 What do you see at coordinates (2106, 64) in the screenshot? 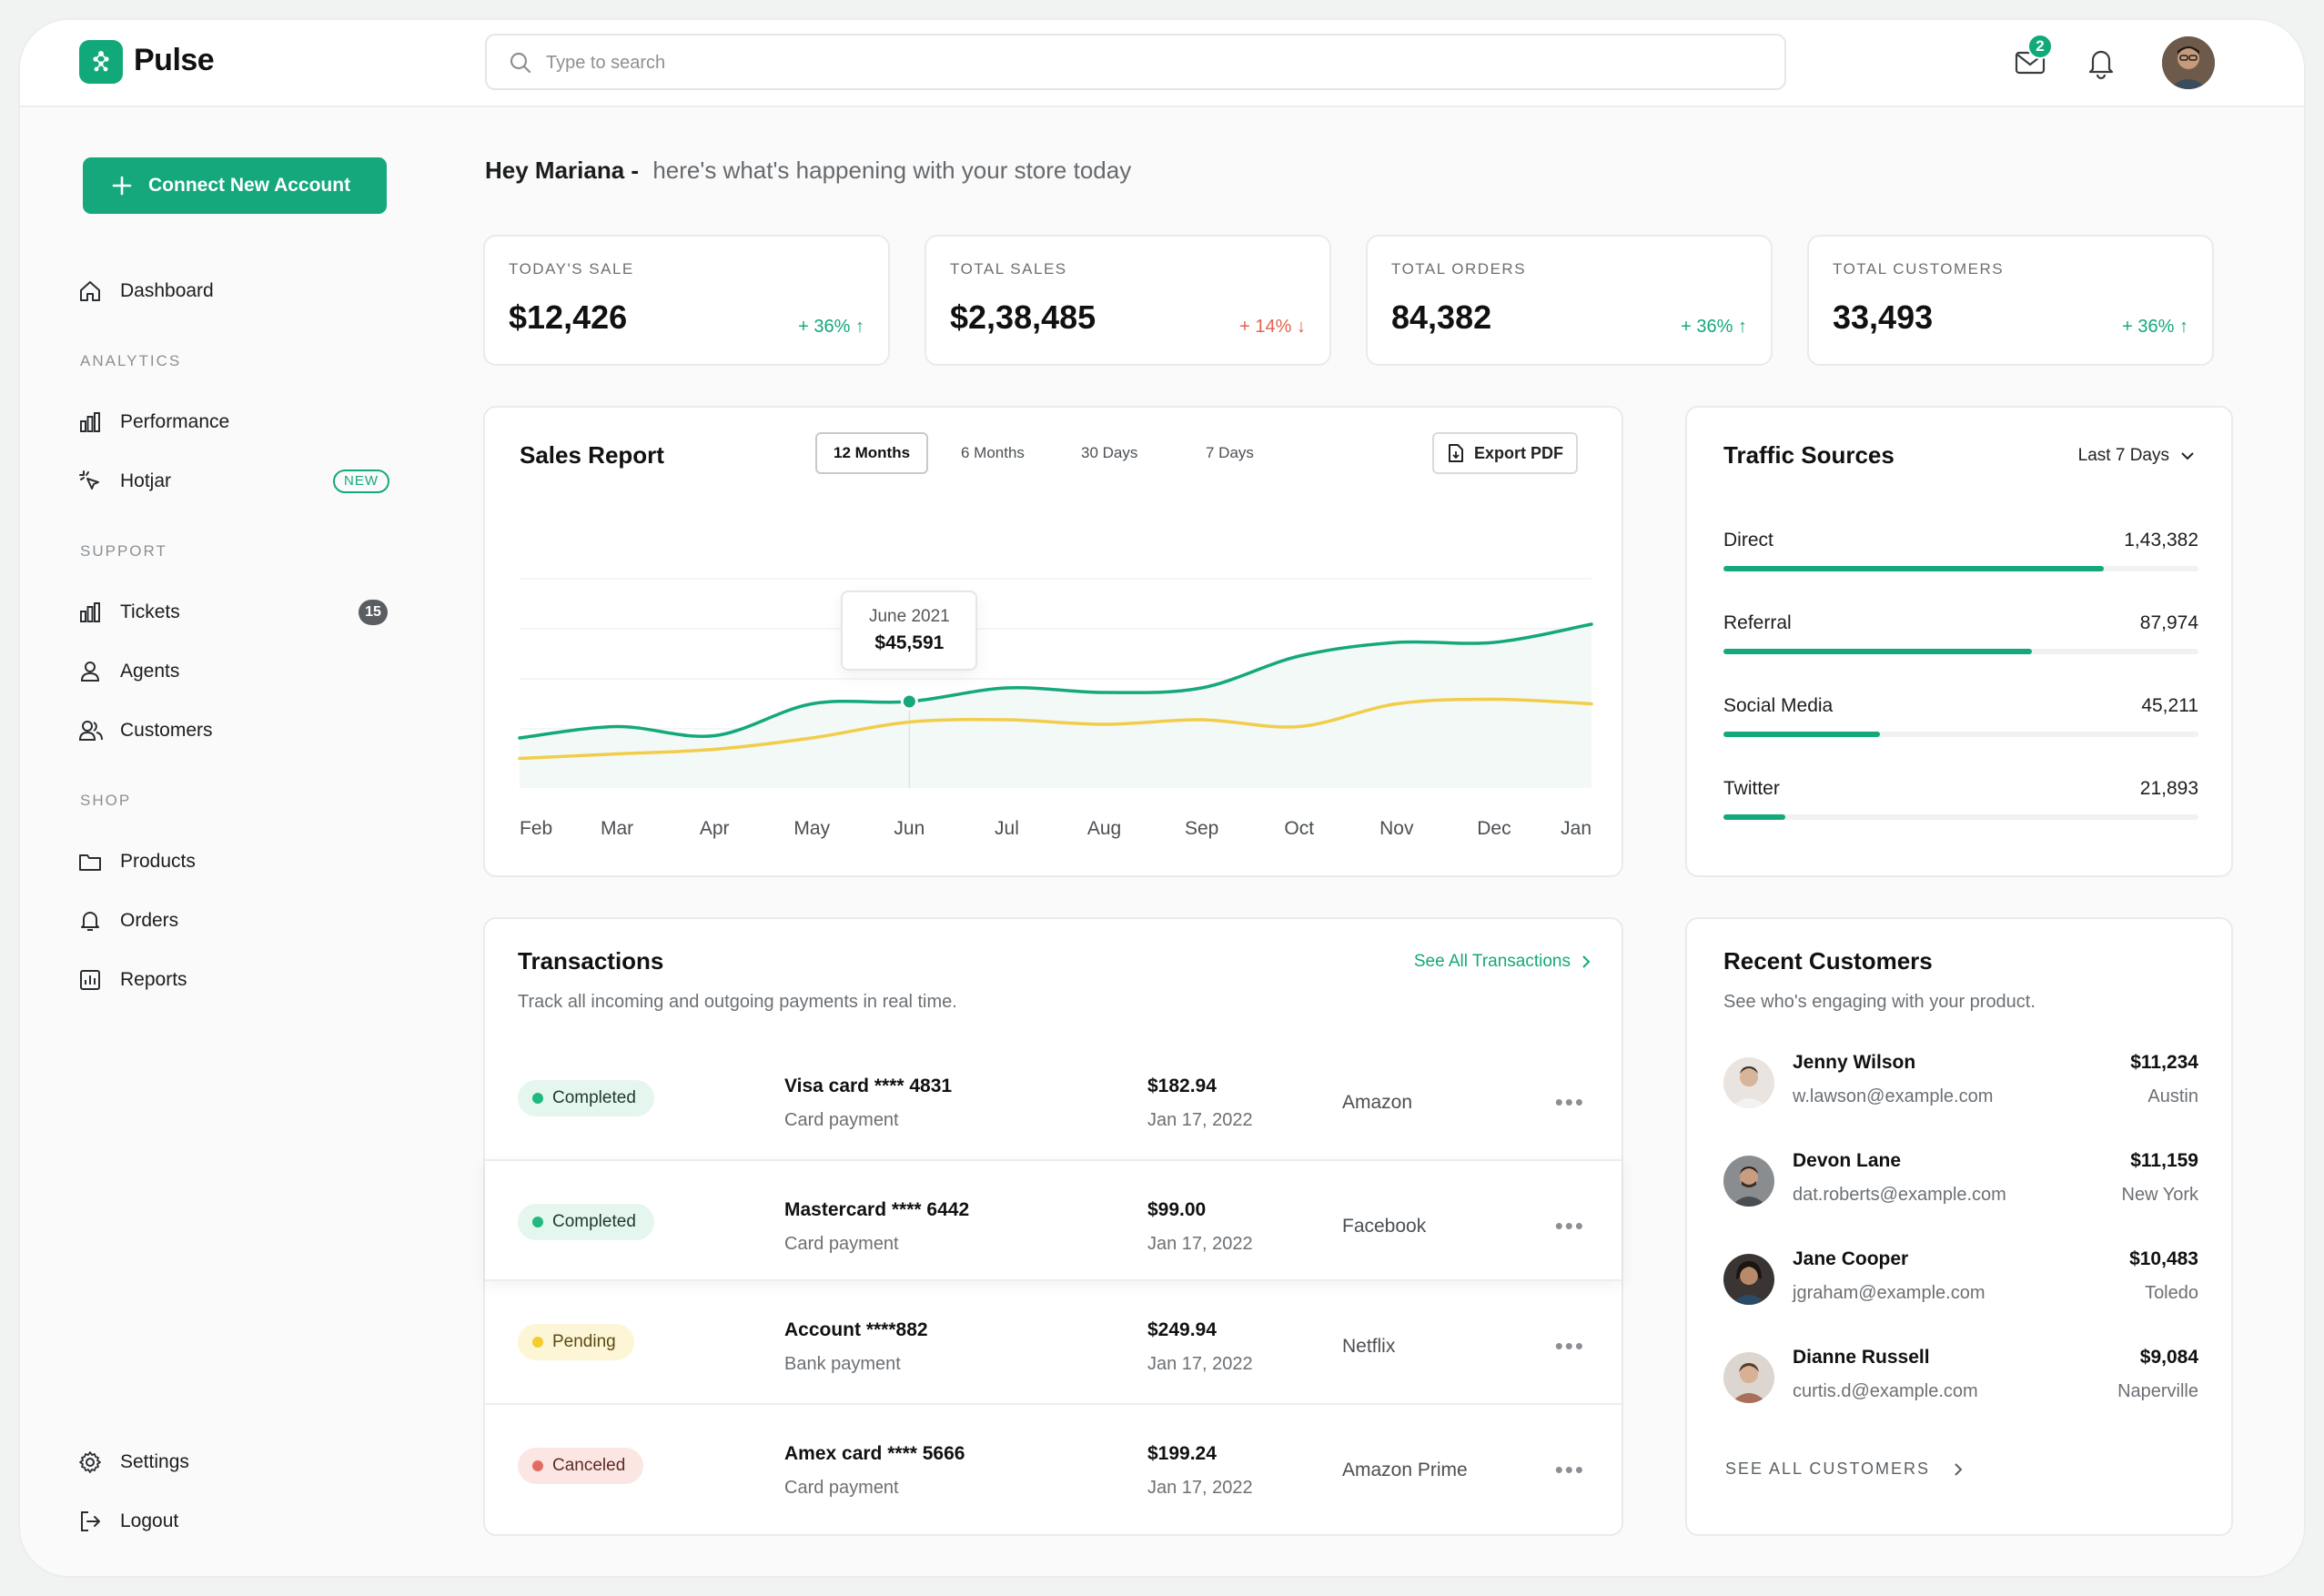
I see `bell-icon` at bounding box center [2106, 64].